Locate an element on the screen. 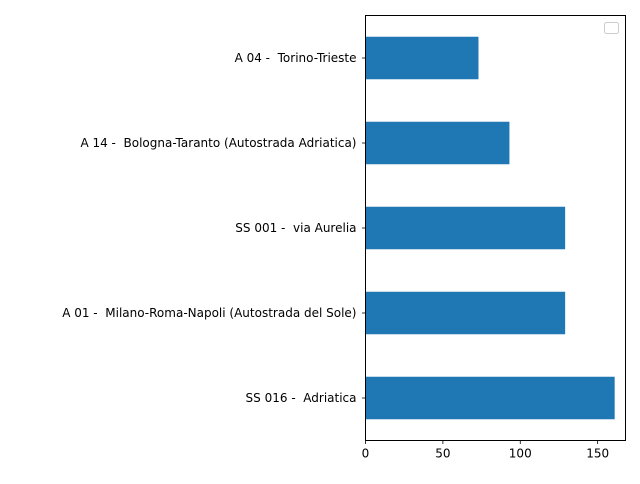  x-tick-label: 100 is located at coordinates (520, 454).